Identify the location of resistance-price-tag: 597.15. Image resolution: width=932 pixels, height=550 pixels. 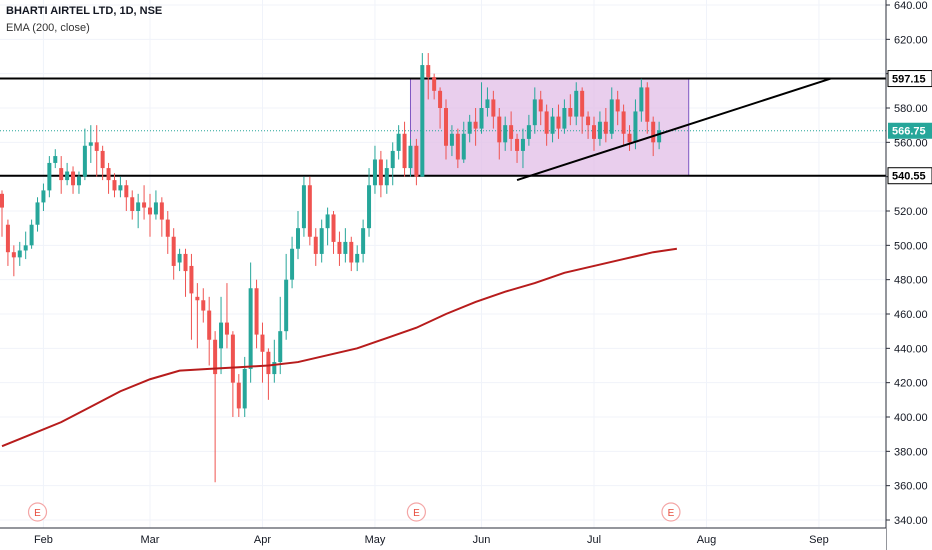
(909, 80).